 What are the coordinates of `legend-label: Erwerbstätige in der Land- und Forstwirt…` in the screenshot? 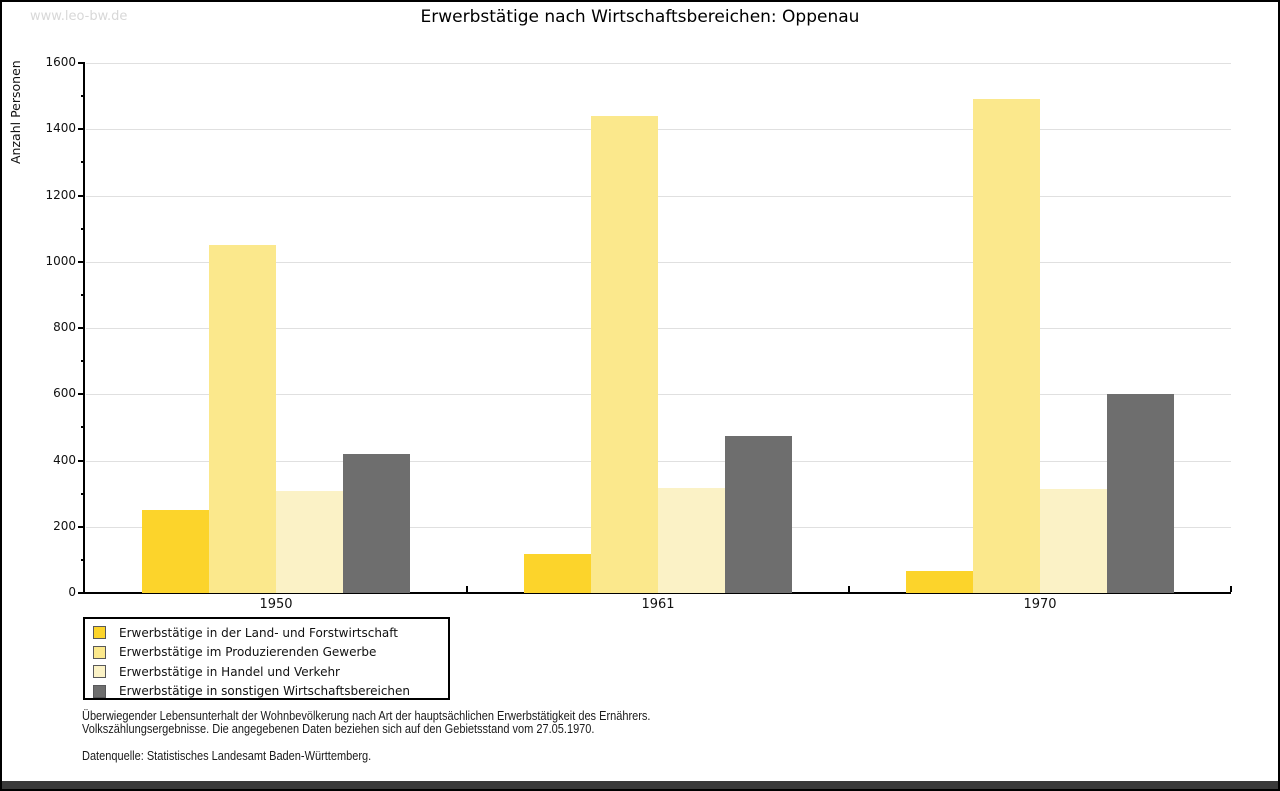 It's located at (258, 632).